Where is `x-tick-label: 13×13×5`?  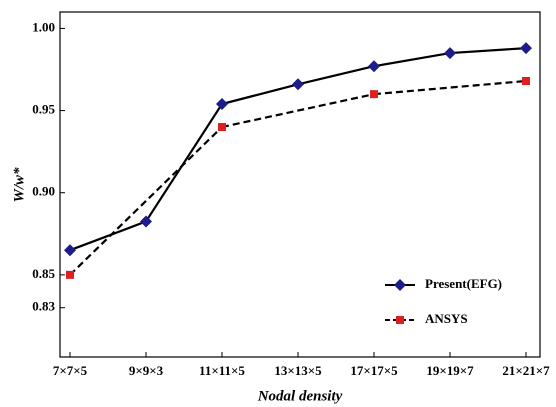
x-tick-label: 13×13×5 is located at coordinates (298, 370).